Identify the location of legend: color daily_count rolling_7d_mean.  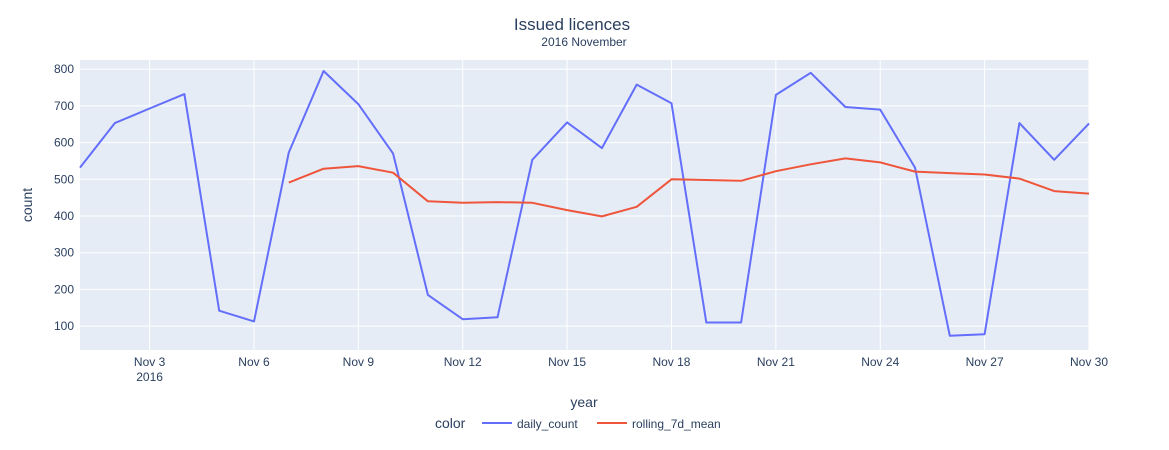
(578, 423).